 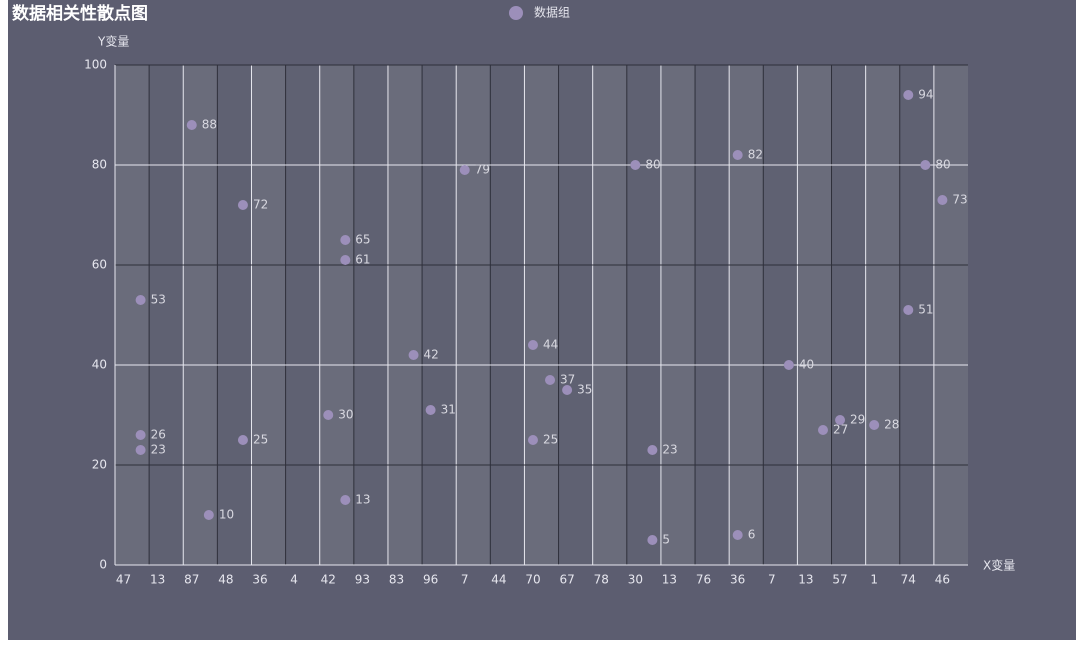 What do you see at coordinates (925, 95) in the screenshot?
I see `data-label: 94` at bounding box center [925, 95].